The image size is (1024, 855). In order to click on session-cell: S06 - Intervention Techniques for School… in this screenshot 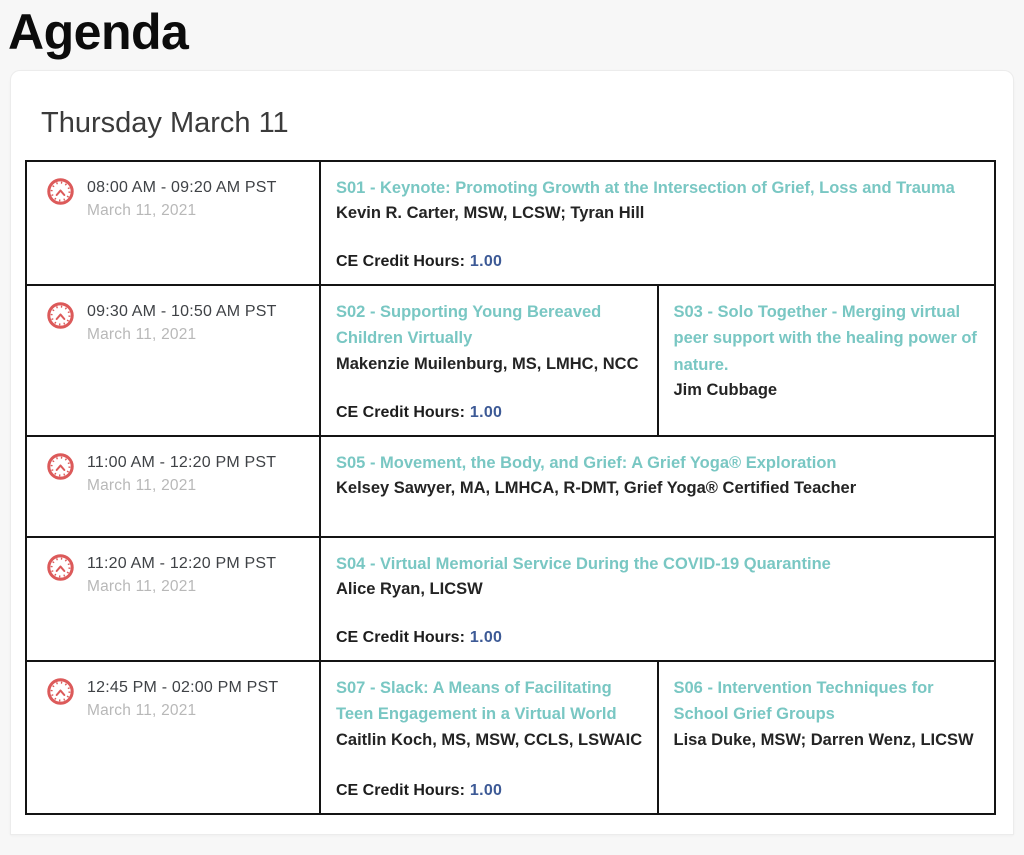, I will do `click(825, 737)`.